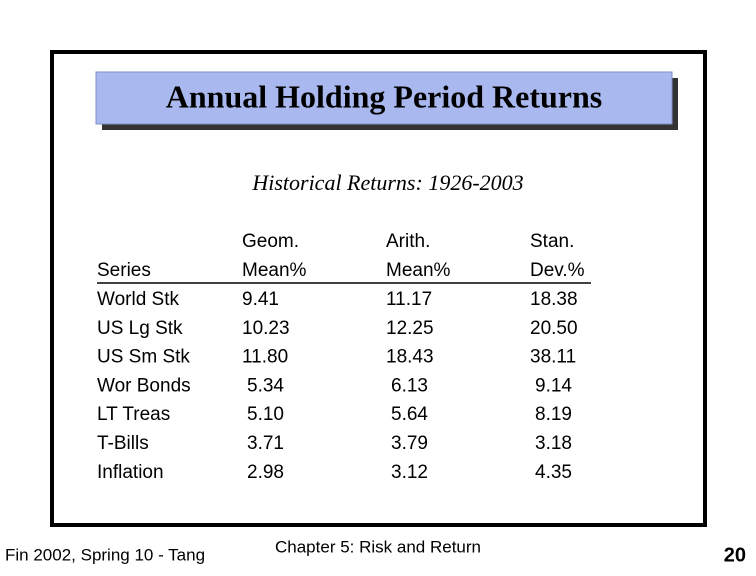 Image resolution: width=756 pixels, height=576 pixels. Describe the element at coordinates (138, 299) in the screenshot. I see `row-label: World Stk` at that location.